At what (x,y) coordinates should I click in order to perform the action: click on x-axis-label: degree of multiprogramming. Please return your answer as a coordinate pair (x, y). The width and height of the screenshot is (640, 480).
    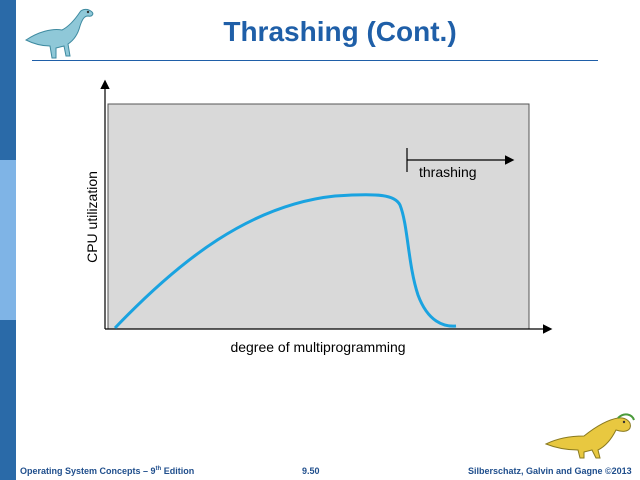
    Looking at the image, I should click on (317, 347).